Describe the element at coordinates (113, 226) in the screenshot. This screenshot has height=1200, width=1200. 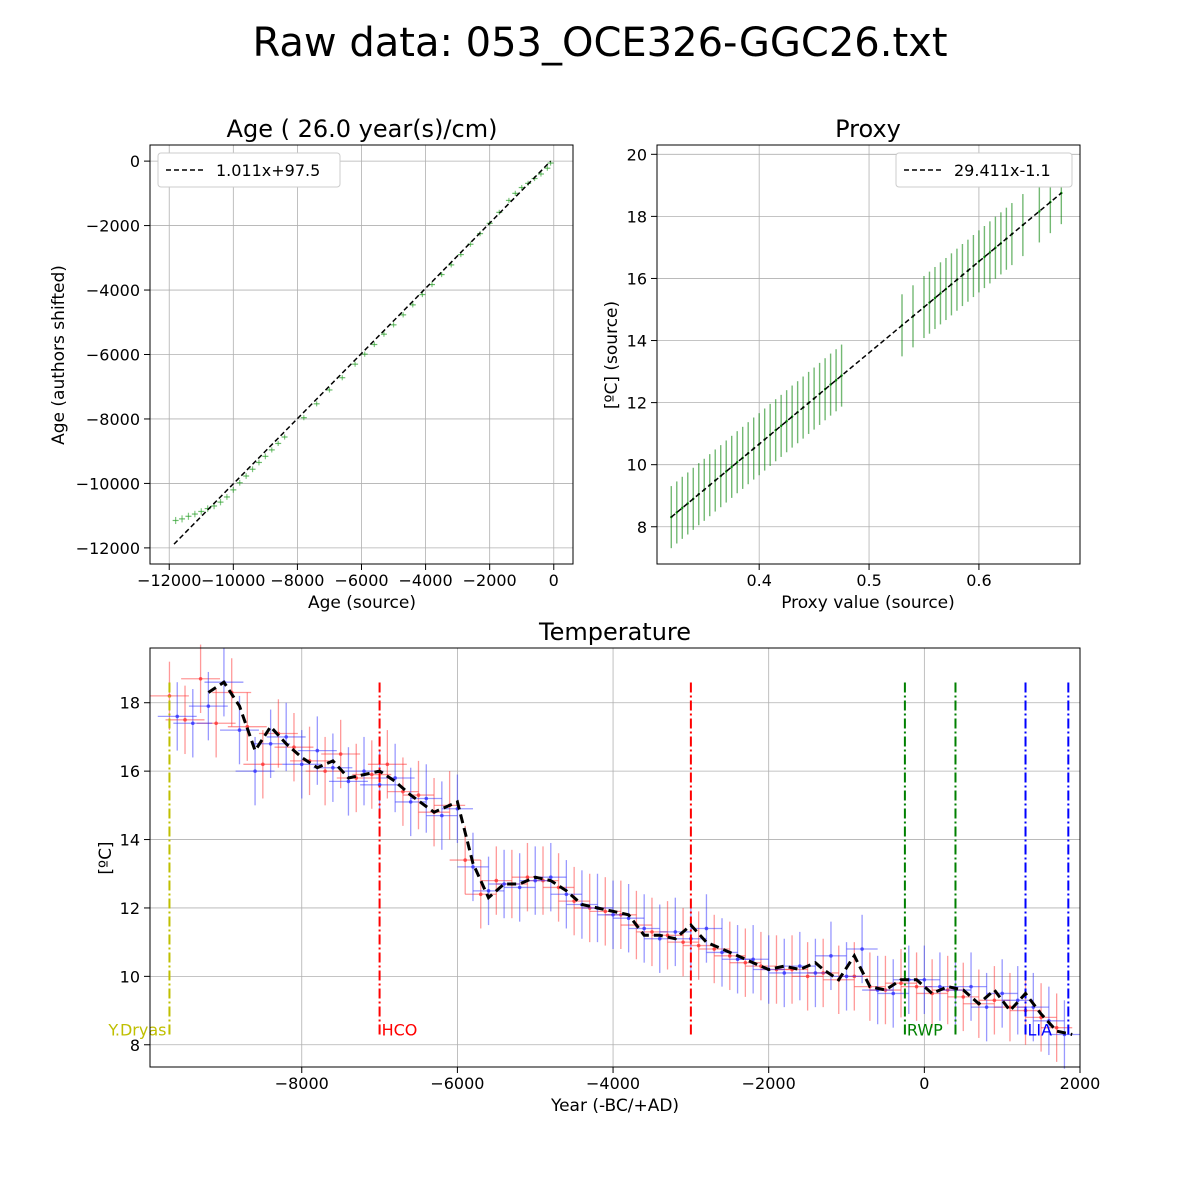
I see `age-y-tick-label: −2000` at that location.